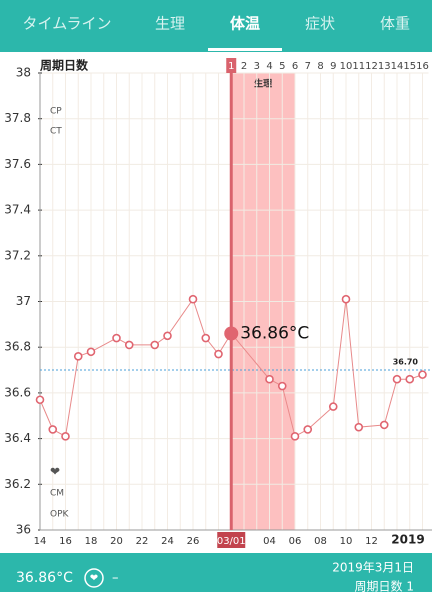 The image size is (432, 596). Describe the element at coordinates (17, 438) in the screenshot. I see `y-tick-label: 36.4` at that location.